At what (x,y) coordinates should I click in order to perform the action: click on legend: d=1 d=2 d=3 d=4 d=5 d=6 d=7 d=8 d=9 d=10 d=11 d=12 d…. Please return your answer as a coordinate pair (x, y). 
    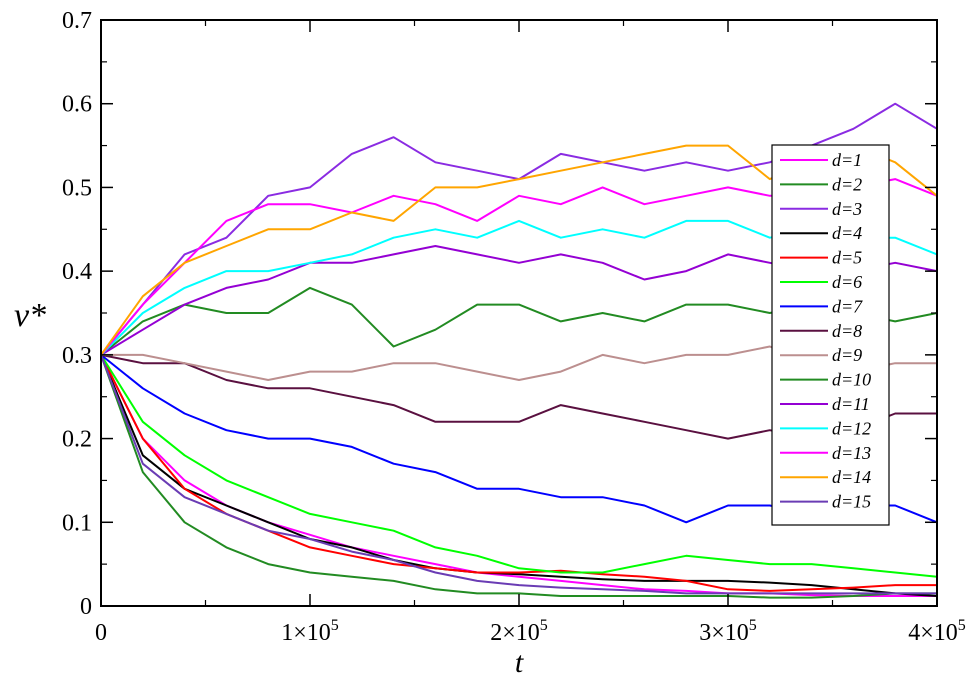
    Looking at the image, I should click on (830, 335).